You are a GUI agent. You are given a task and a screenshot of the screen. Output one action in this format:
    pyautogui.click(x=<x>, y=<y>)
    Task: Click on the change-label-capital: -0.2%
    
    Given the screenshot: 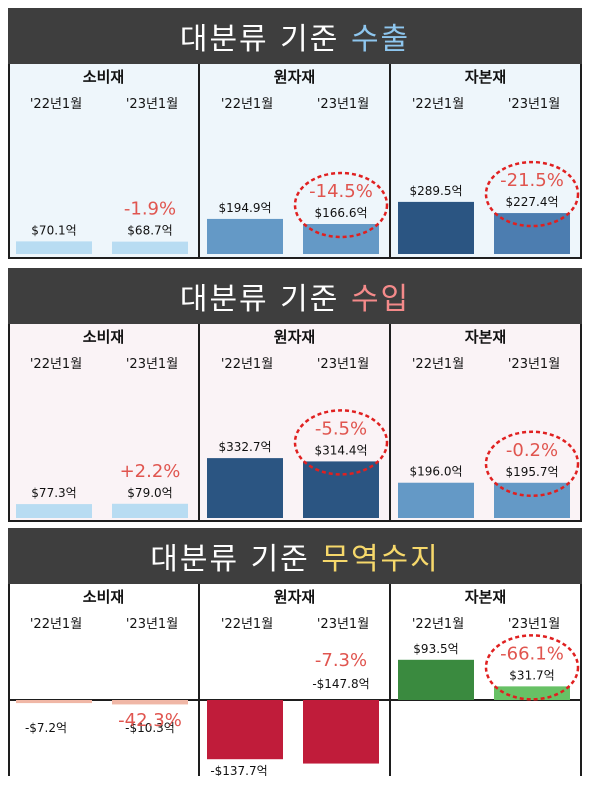 What is the action you would take?
    pyautogui.click(x=532, y=450)
    